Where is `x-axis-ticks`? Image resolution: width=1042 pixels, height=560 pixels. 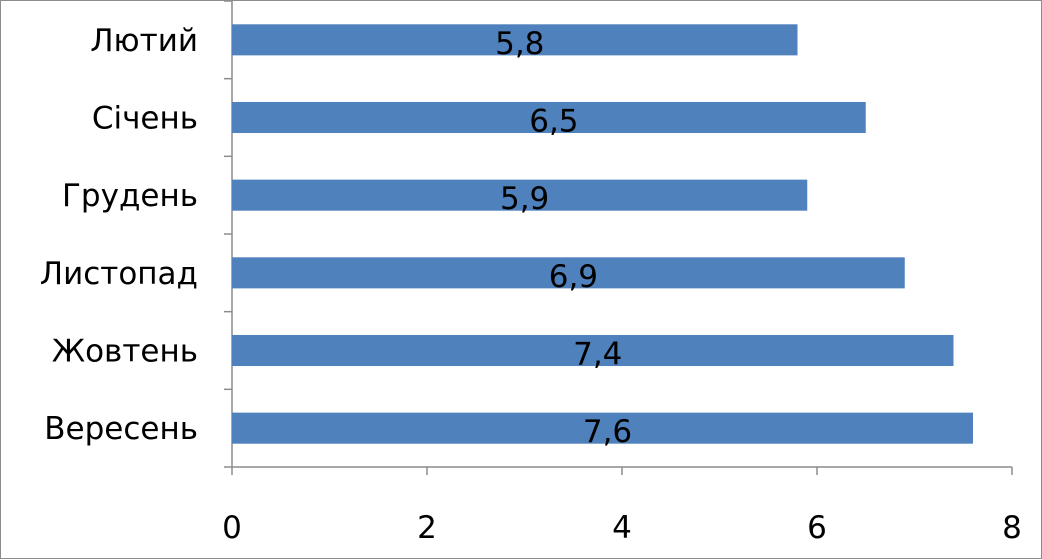
x-axis-ticks is located at coordinates (622, 471).